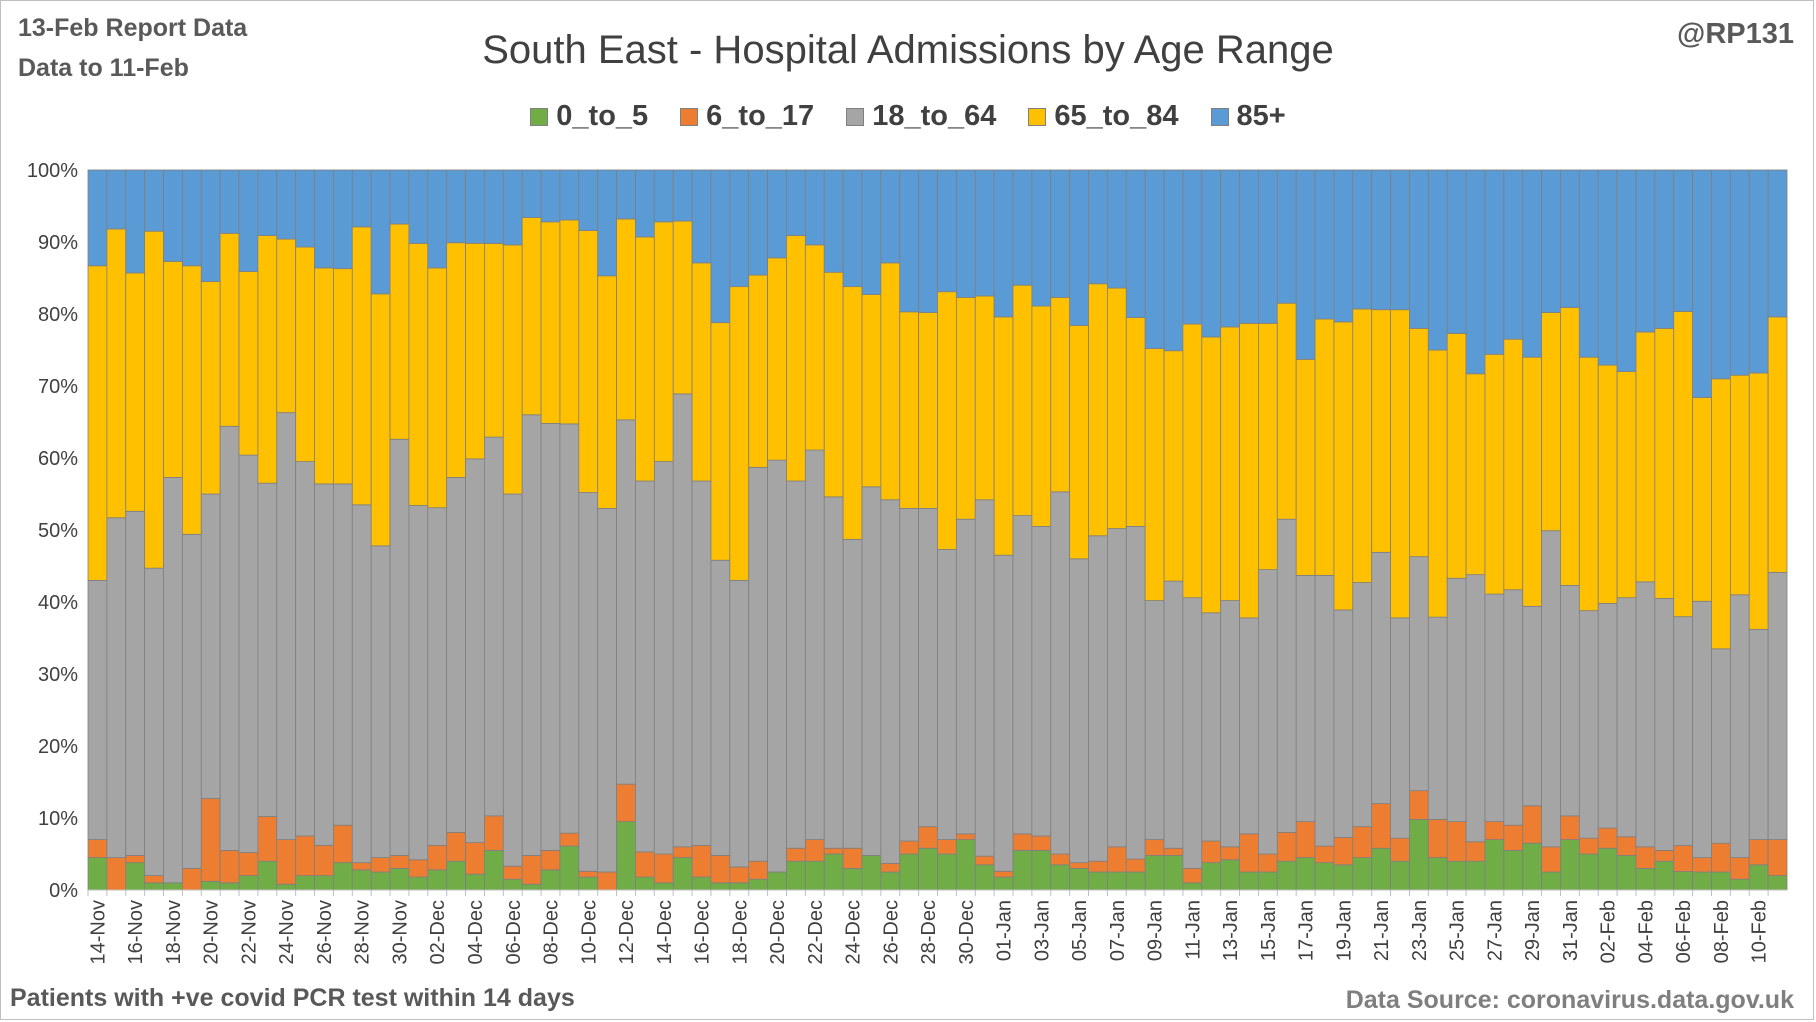  I want to click on x-tick-label: 24-Nov, so click(287, 932).